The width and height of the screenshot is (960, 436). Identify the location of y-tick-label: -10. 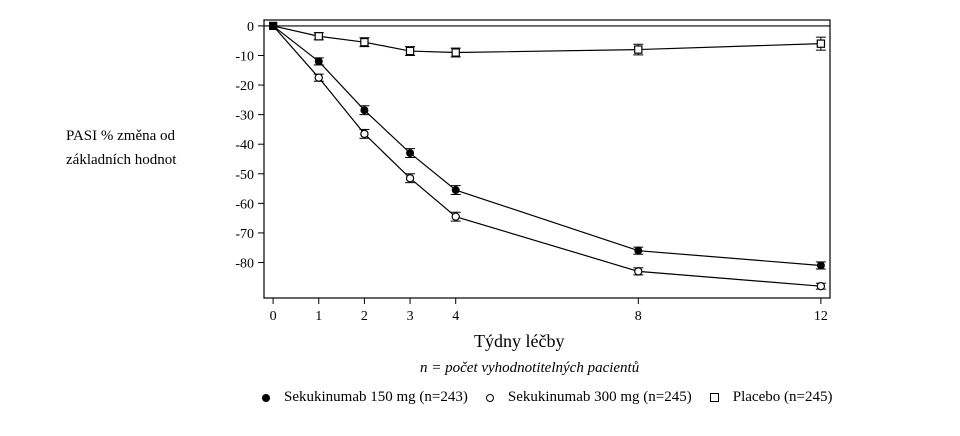
(244, 56).